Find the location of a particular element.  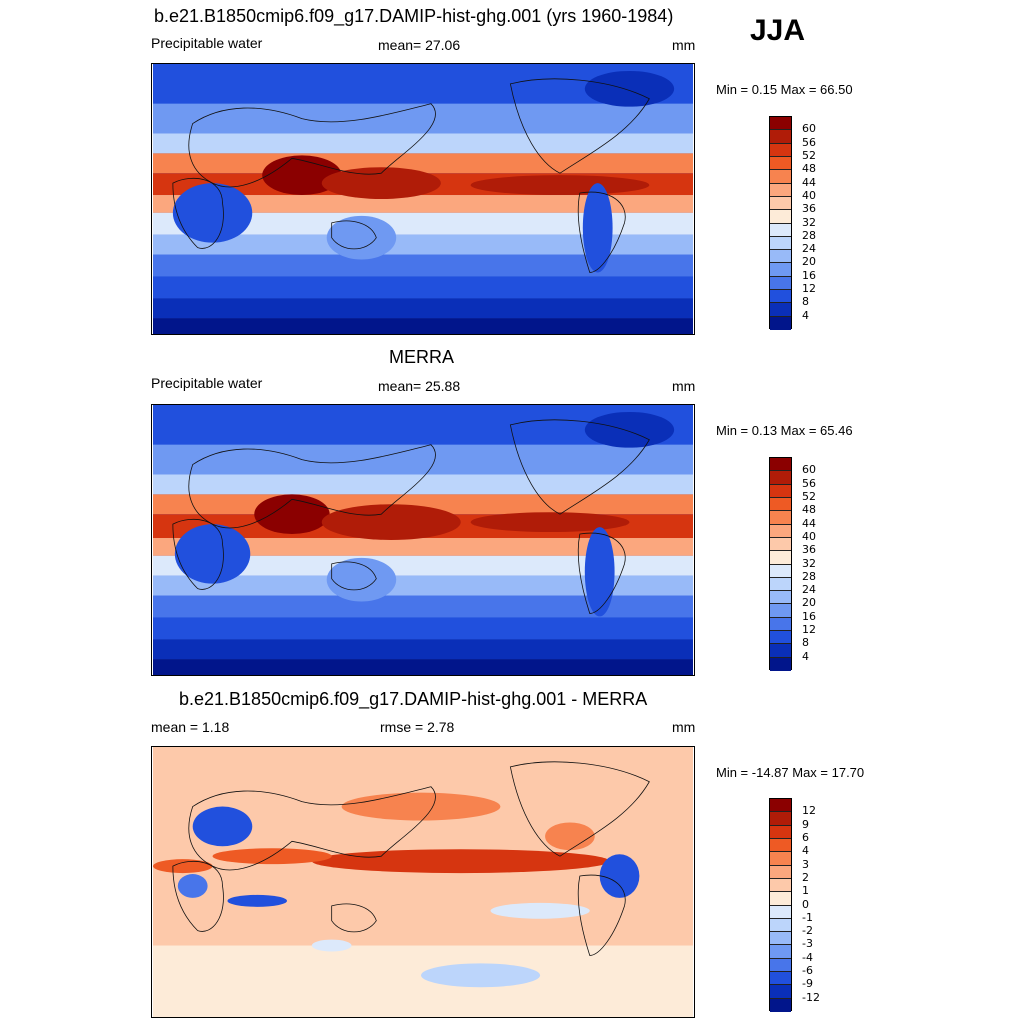

panel-1-field is located at coordinates (423, 199).